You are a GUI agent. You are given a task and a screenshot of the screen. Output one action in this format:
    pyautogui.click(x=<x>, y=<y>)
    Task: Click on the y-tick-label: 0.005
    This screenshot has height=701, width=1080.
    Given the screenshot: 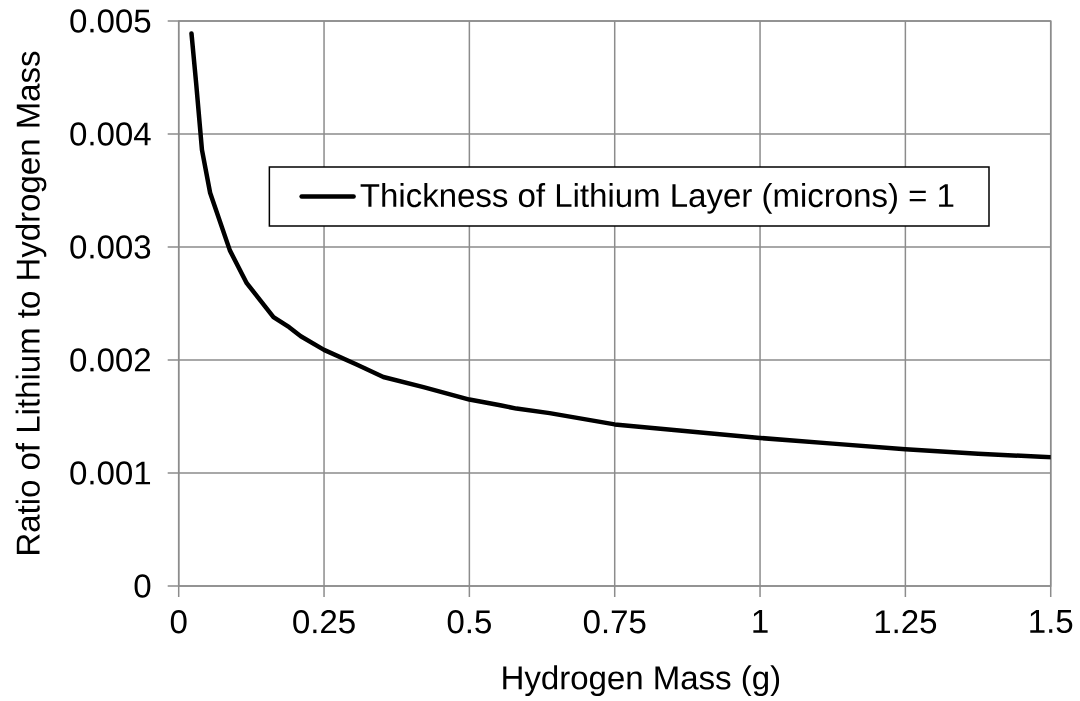 What is the action you would take?
    pyautogui.click(x=110, y=21)
    